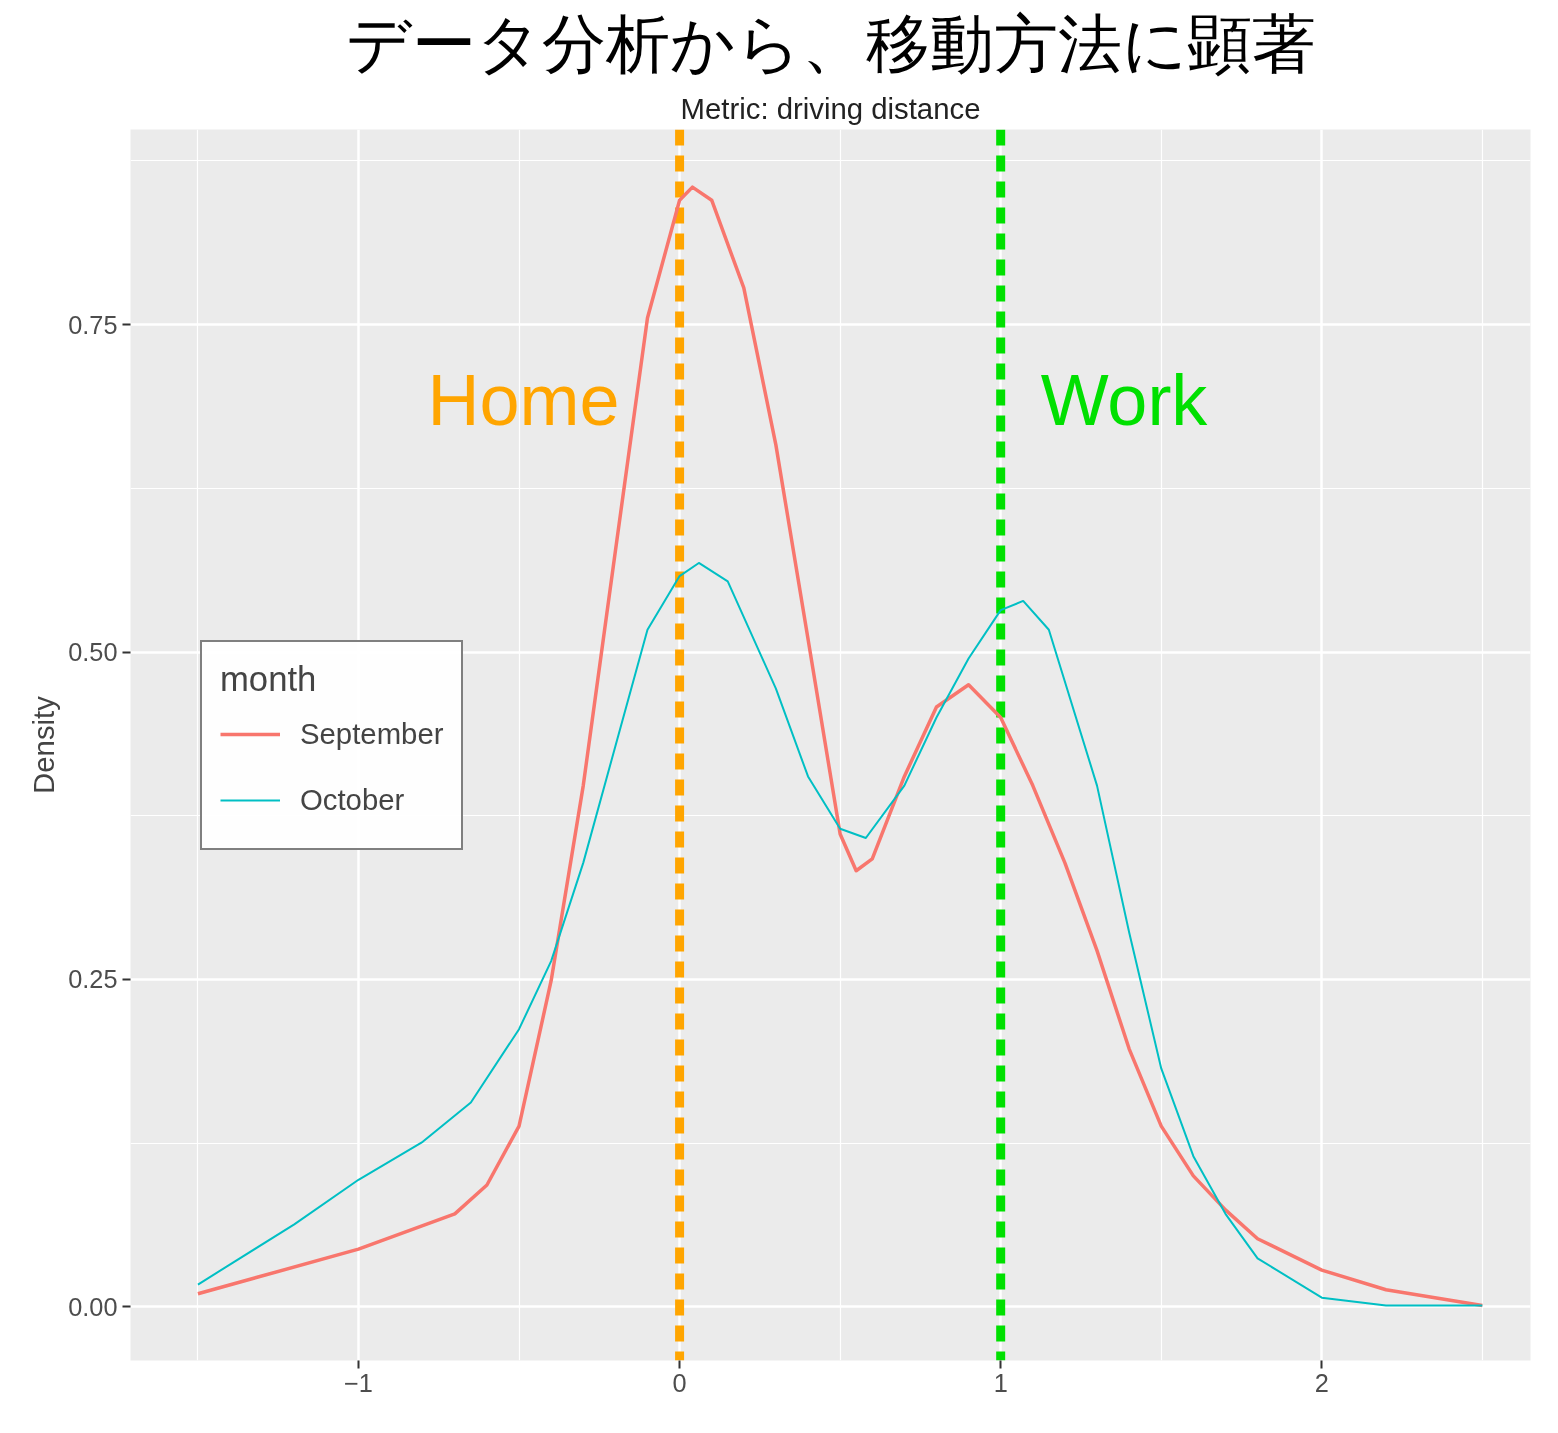 The height and width of the screenshot is (1433, 1558). I want to click on legend-title: month, so click(269, 679).